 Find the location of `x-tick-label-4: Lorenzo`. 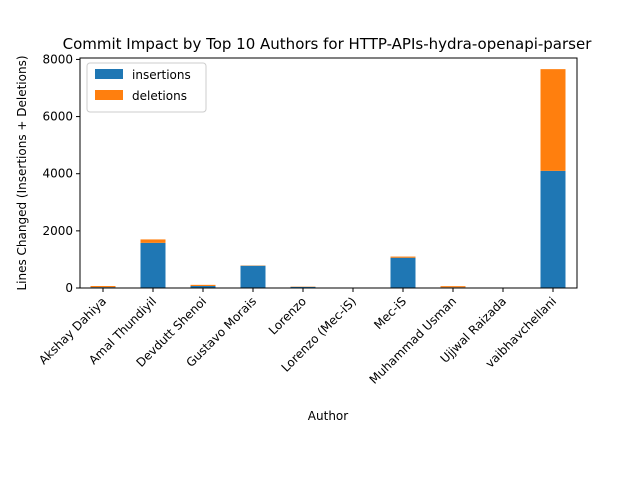

x-tick-label-4: Lorenzo is located at coordinates (287, 315).